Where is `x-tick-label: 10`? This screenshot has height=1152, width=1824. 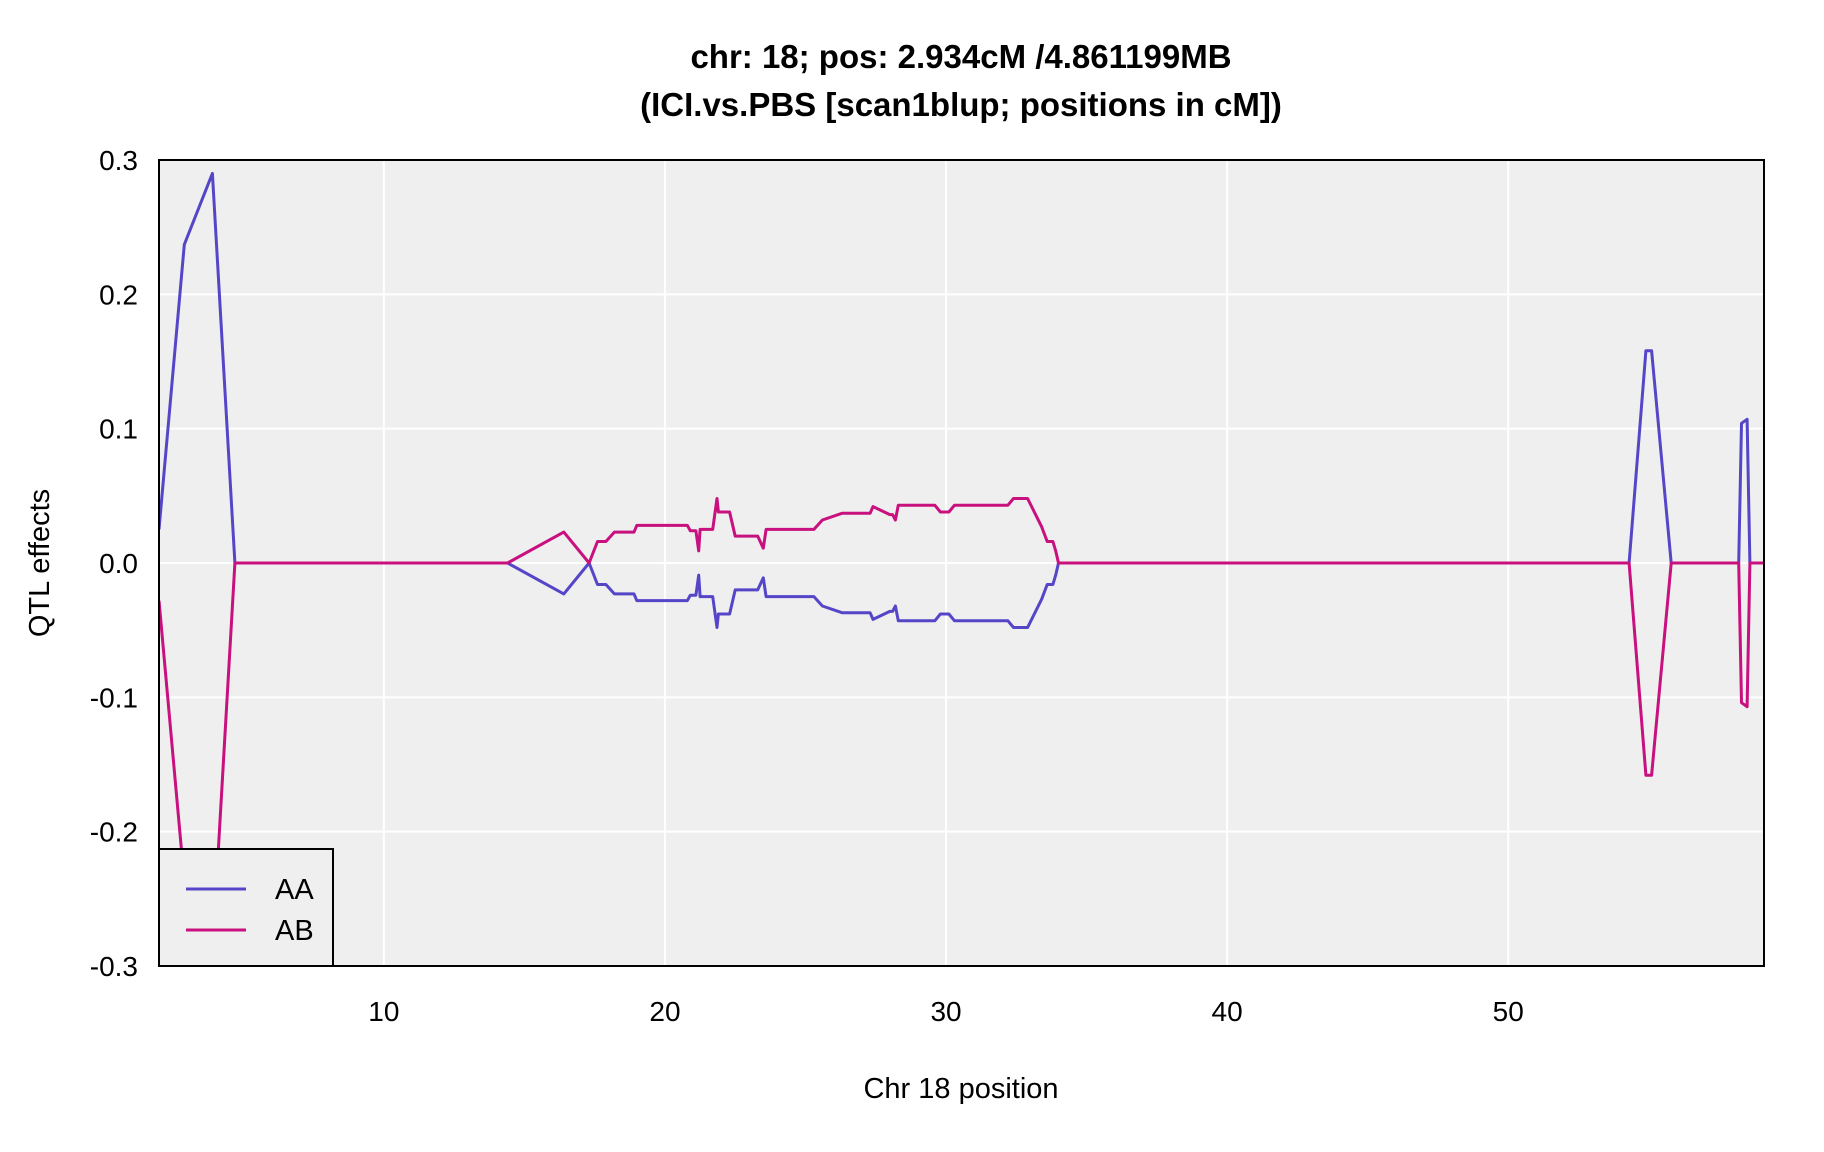 x-tick-label: 10 is located at coordinates (383, 1011).